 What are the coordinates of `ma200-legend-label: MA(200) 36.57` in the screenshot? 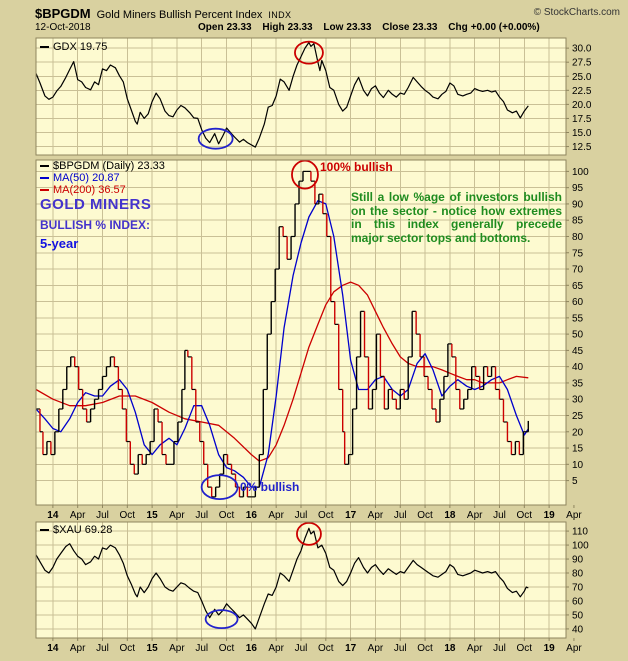 It's located at (89, 190).